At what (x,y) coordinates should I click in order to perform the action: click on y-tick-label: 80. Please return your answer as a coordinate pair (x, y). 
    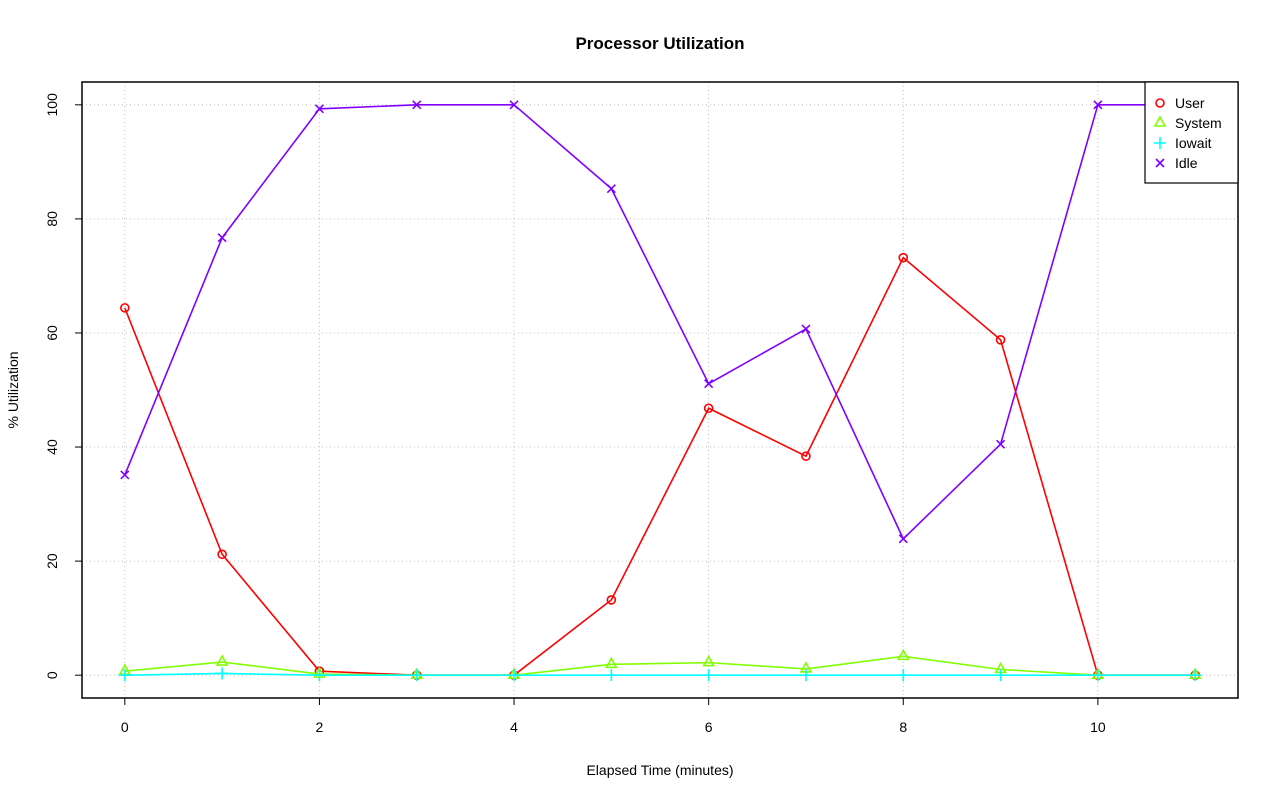
    Looking at the image, I should click on (52, 219).